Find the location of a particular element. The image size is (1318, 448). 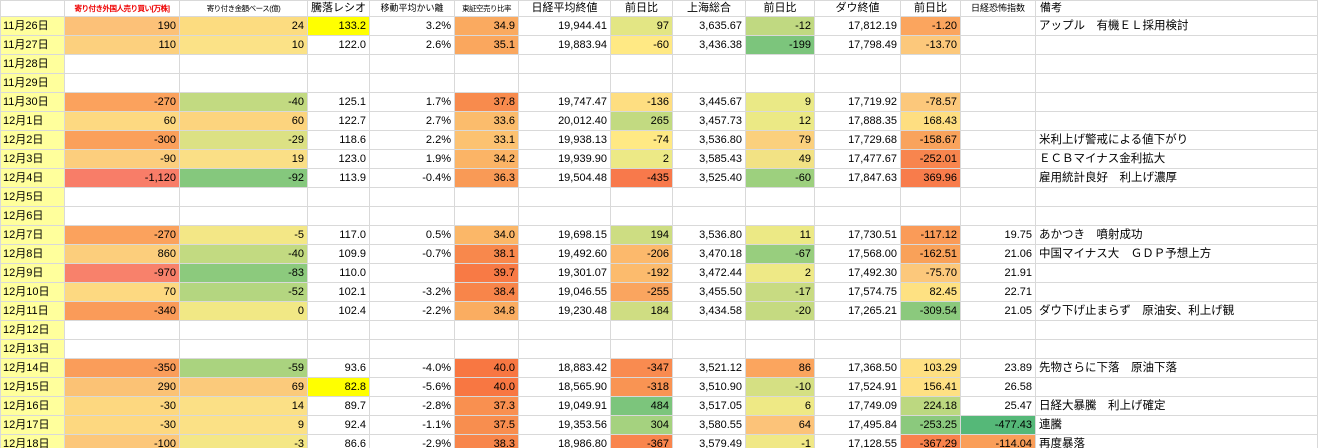

cell-foreign: -270 is located at coordinates (122, 235).